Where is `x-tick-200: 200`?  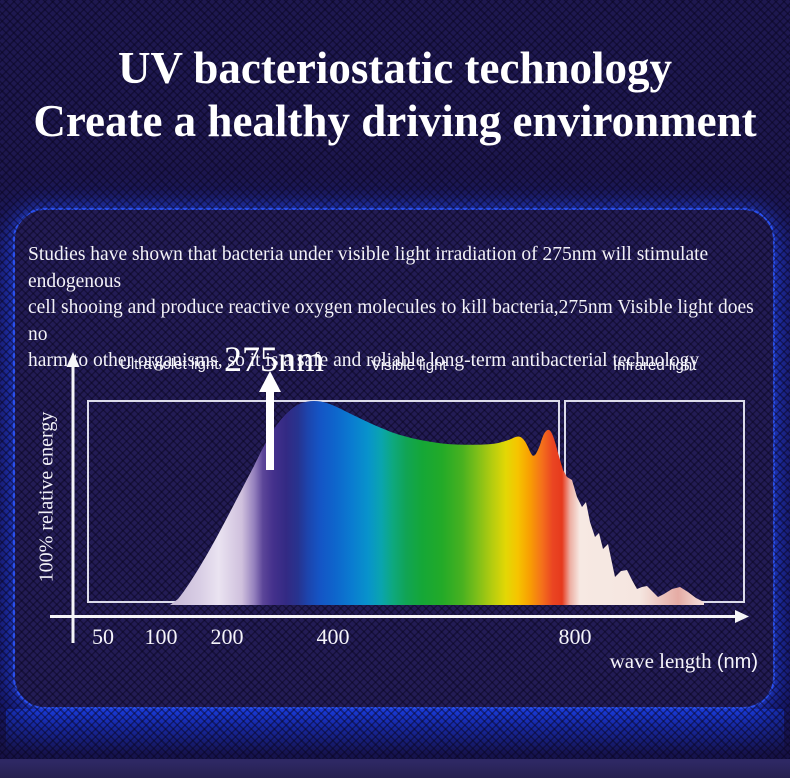 x-tick-200: 200 is located at coordinates (227, 636).